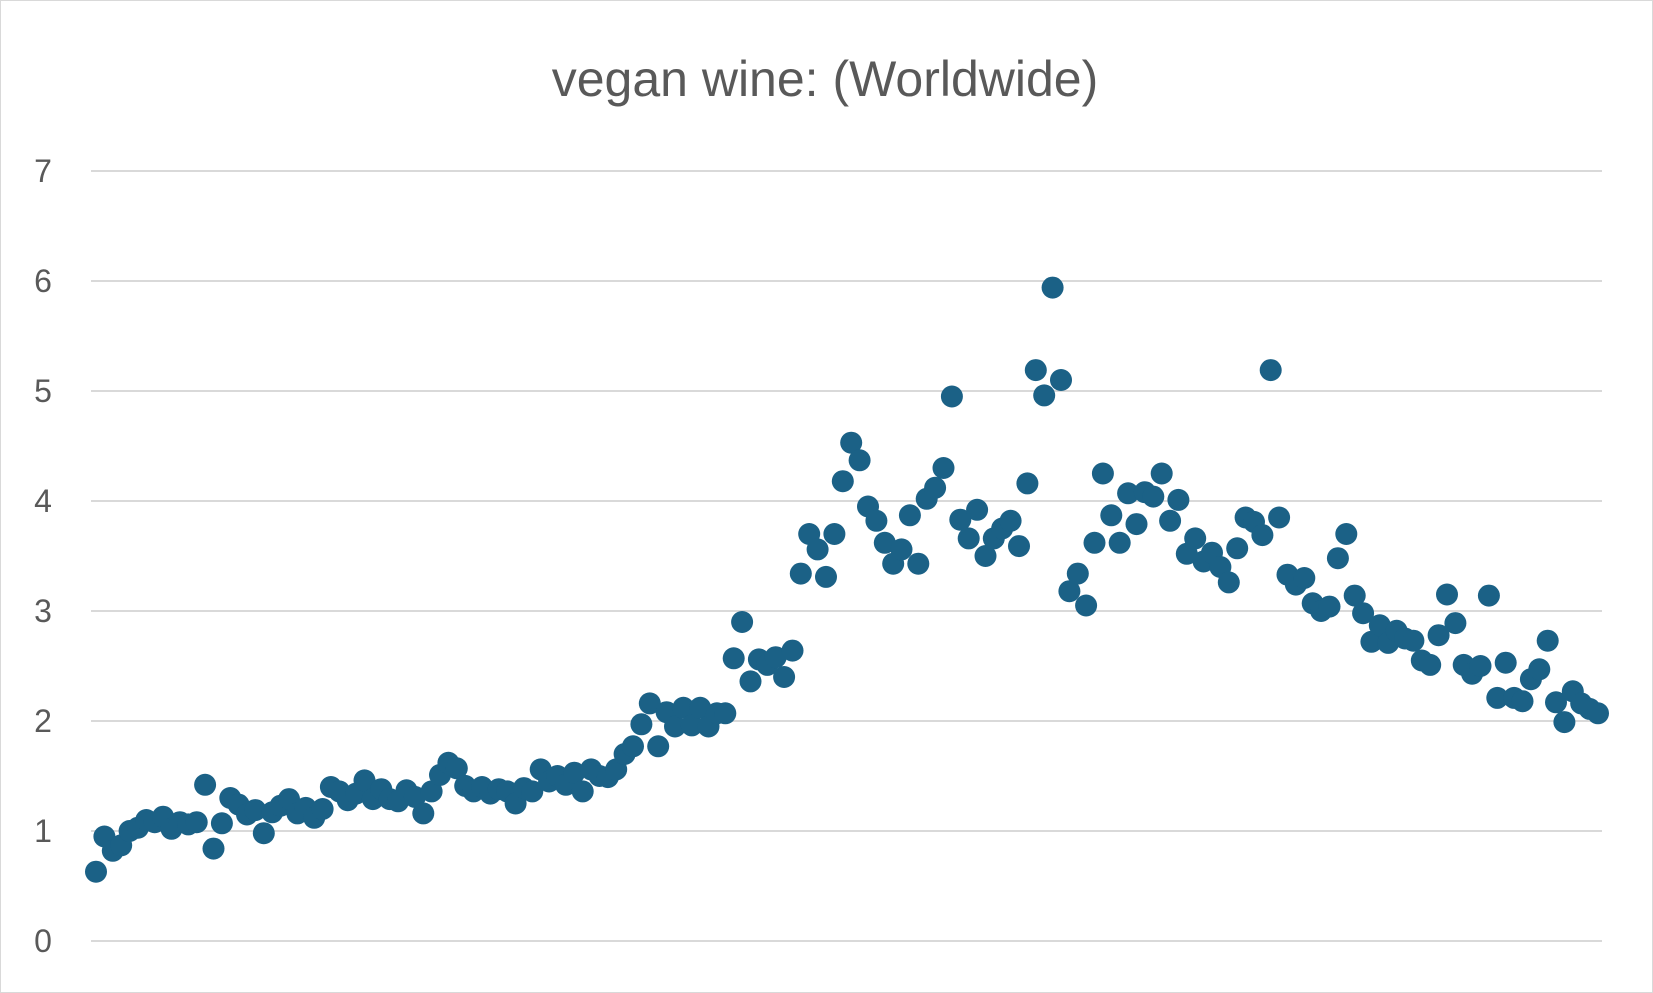 The width and height of the screenshot is (1653, 993). Describe the element at coordinates (43, 721) in the screenshot. I see `y-tick-label: 2` at that location.